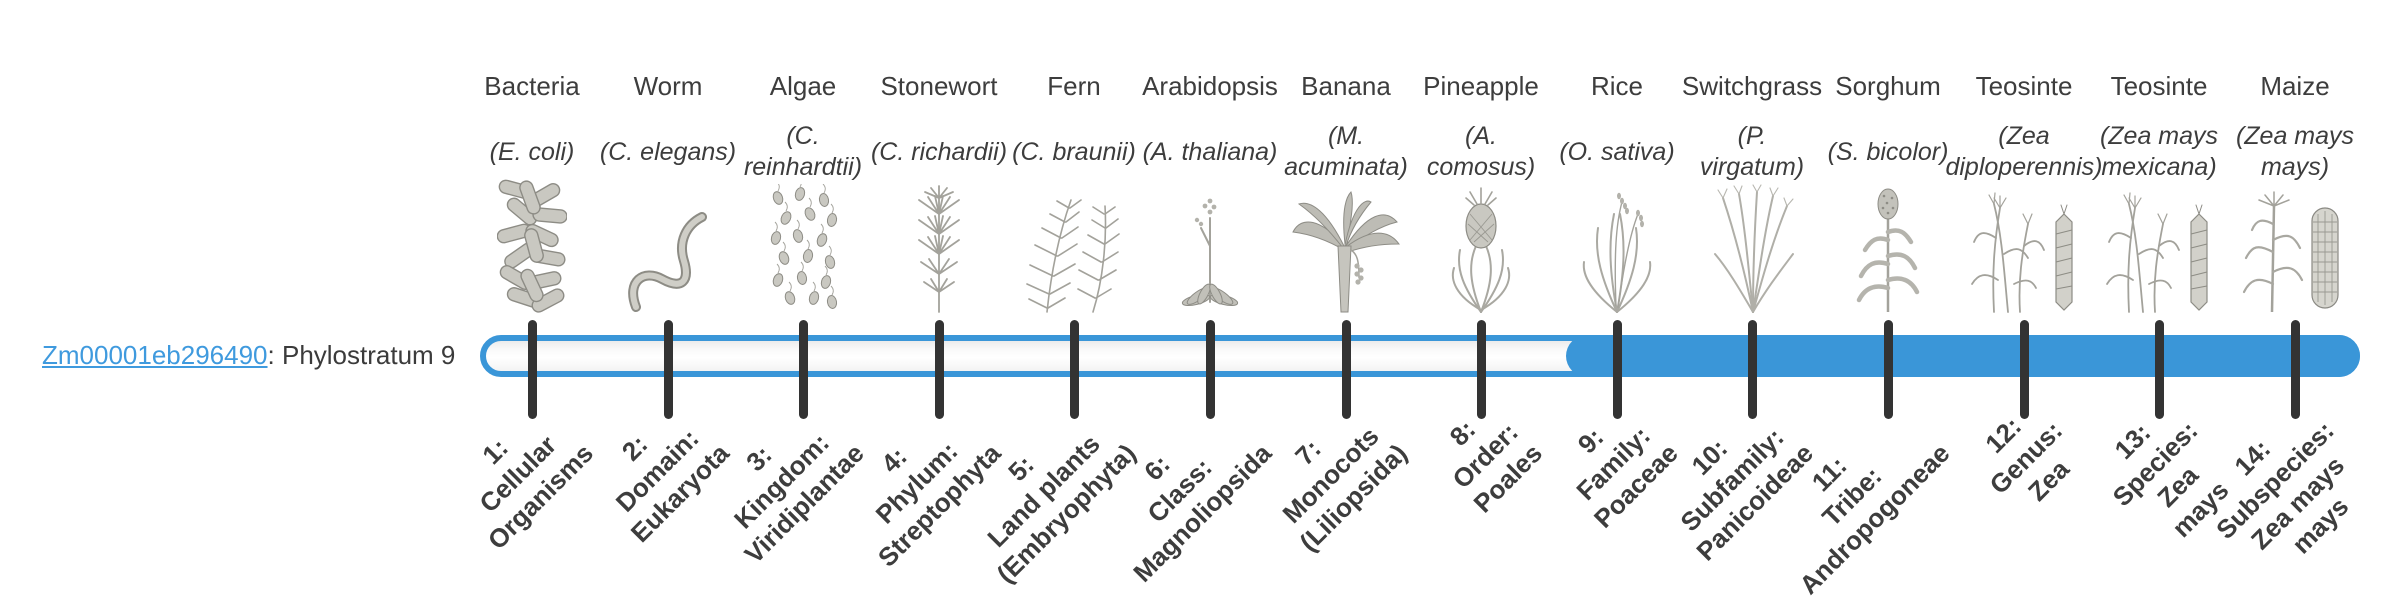  What do you see at coordinates (803, 167) in the screenshot?
I see `species-name-line: reinhardtii)` at bounding box center [803, 167].